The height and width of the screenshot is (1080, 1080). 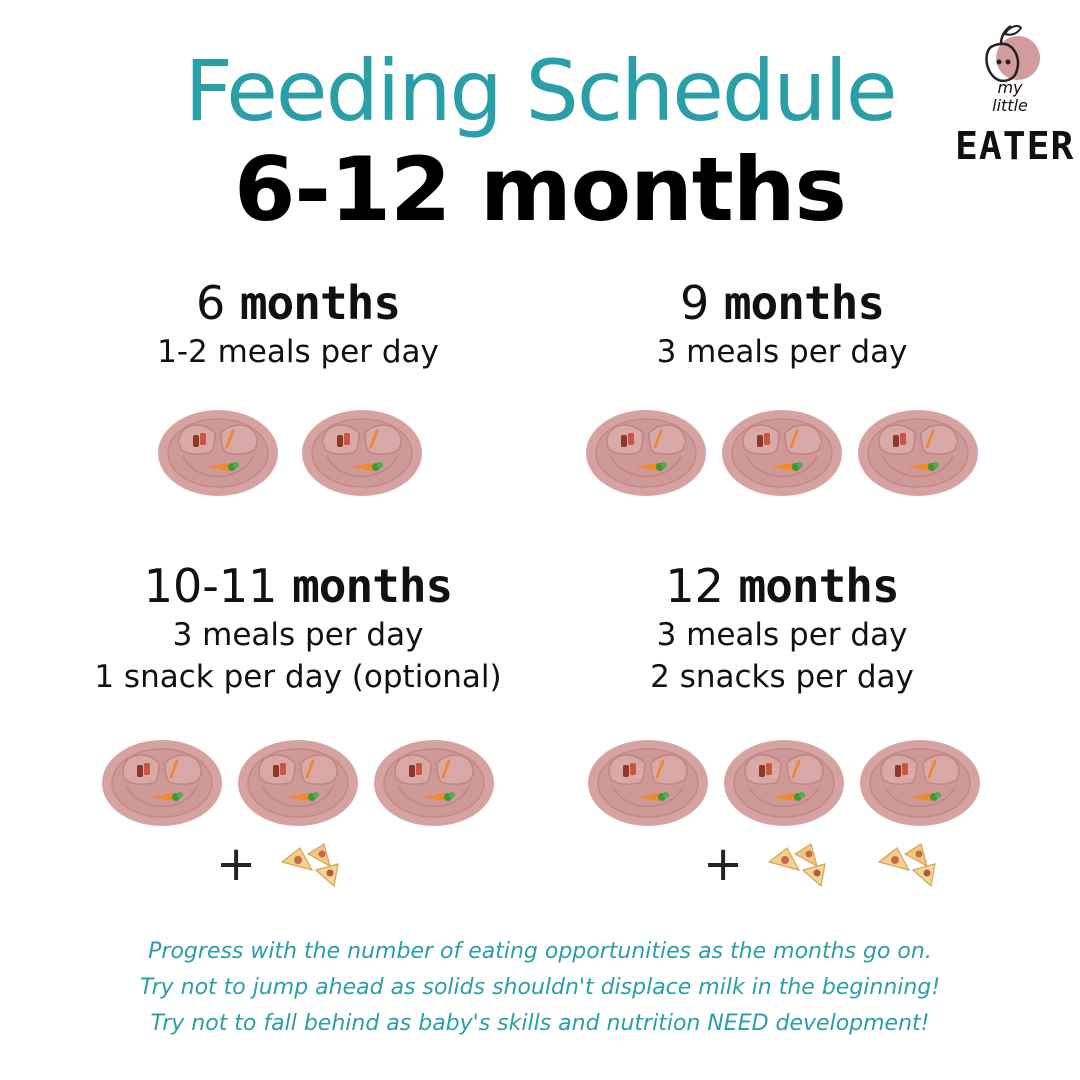 I want to click on section-heading: 9 months, so click(x=782, y=303).